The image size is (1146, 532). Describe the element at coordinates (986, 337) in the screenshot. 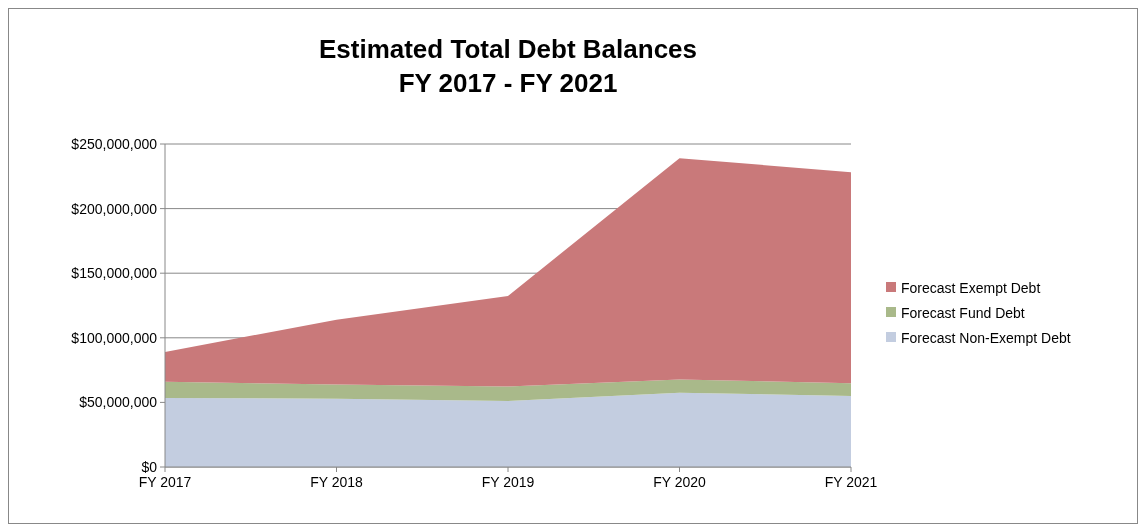

I see `legend-label: Forecast Non-Exempt Debt` at that location.